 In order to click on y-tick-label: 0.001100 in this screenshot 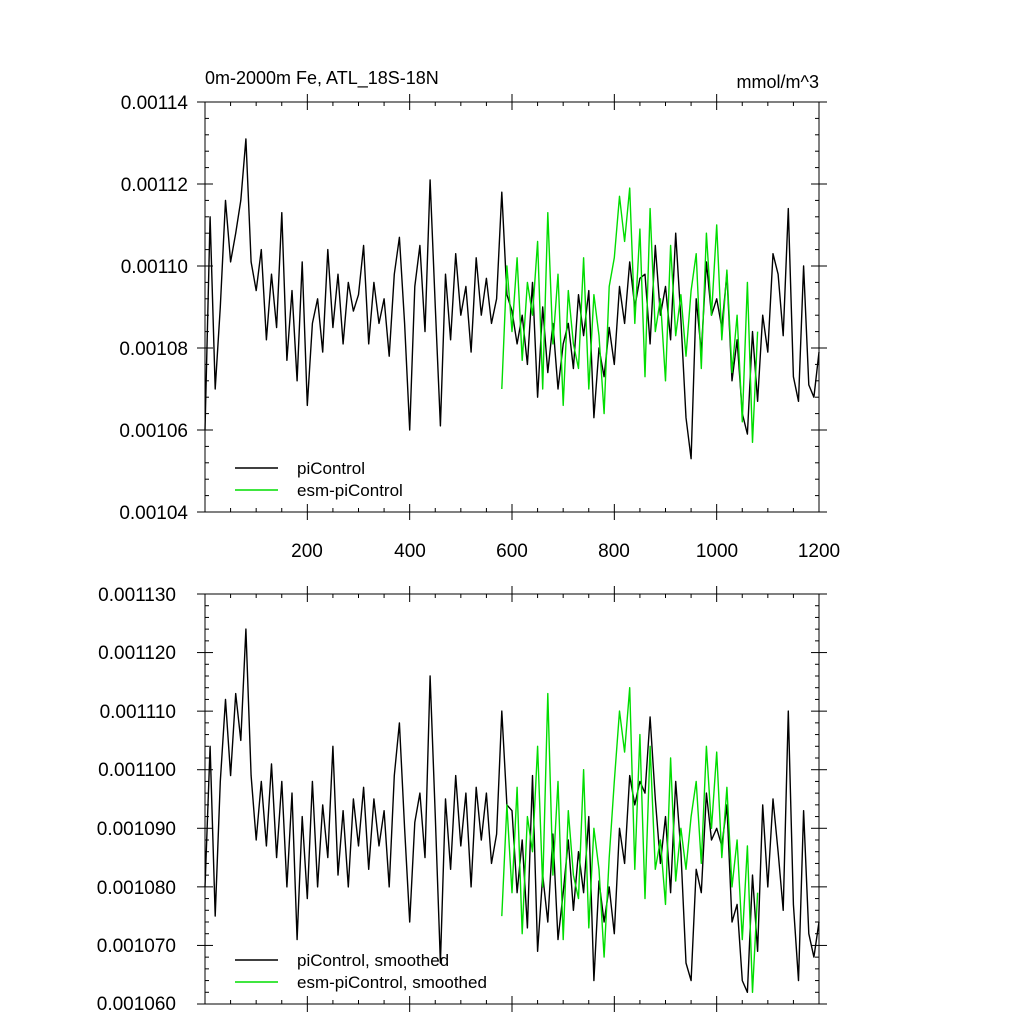, I will do `click(137, 770)`.